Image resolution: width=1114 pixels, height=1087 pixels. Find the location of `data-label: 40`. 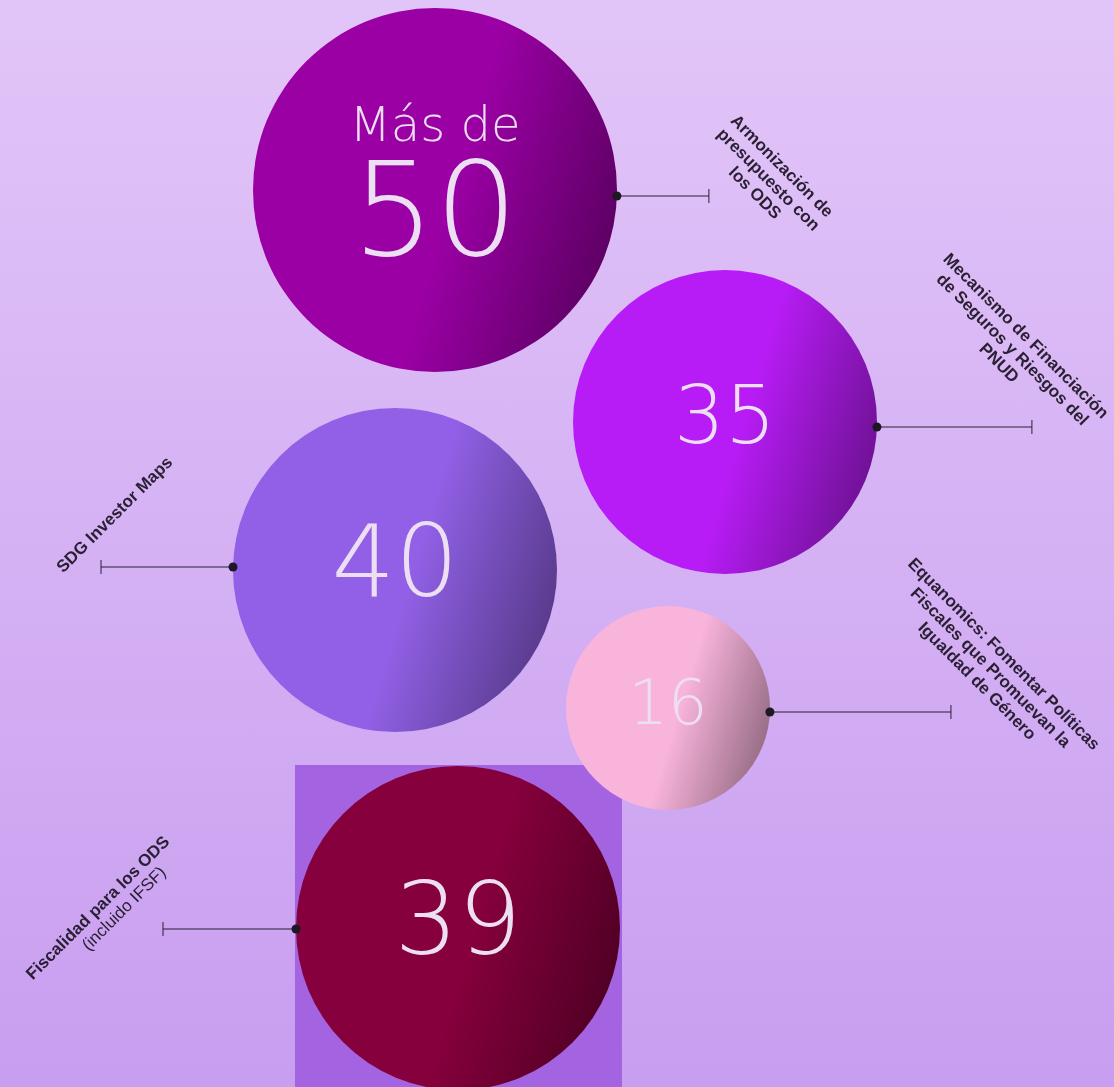

data-label: 40 is located at coordinates (395, 561).